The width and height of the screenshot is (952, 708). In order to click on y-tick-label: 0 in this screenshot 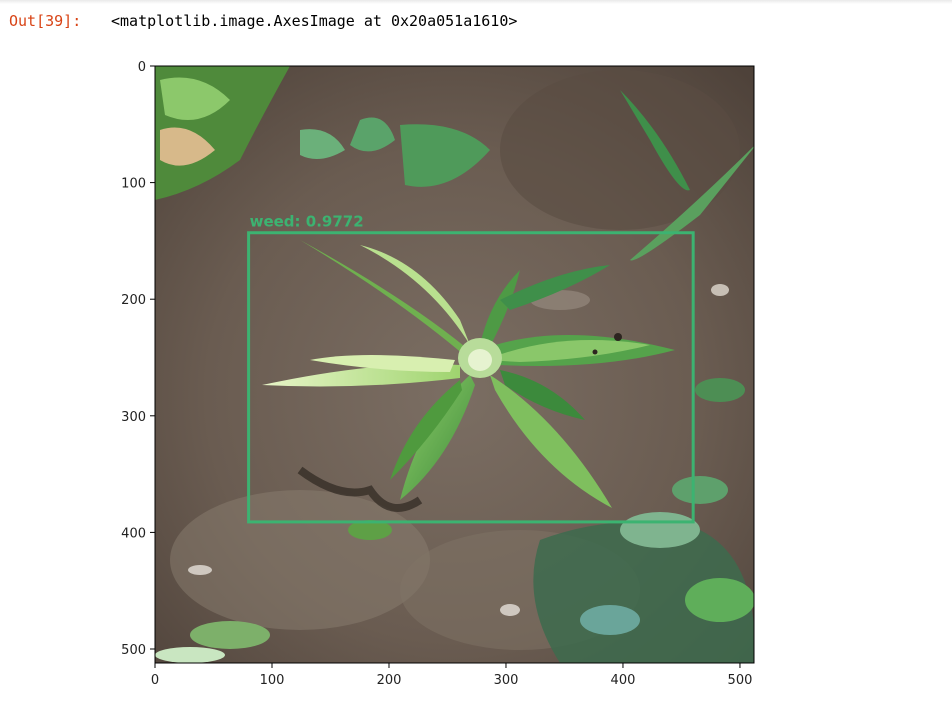, I will do `click(142, 67)`.